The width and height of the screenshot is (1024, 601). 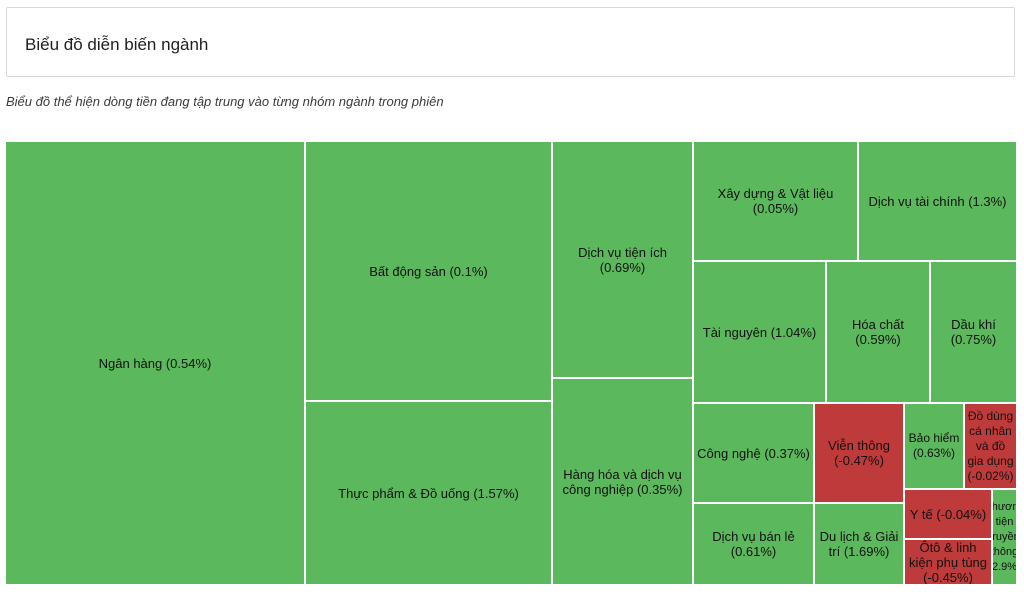 I want to click on treemap-cell-label: Dịch vụ tiện ích (0.69%), so click(x=622, y=259).